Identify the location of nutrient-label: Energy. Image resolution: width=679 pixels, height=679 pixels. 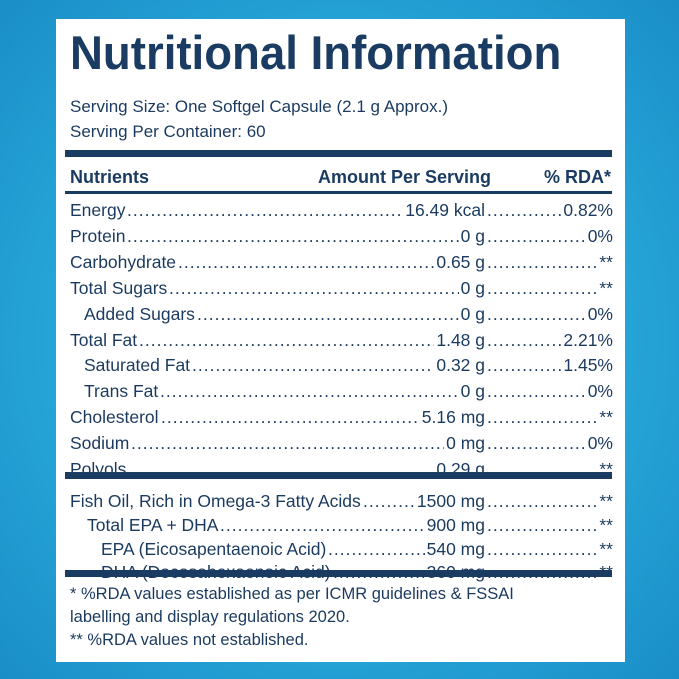
(98, 210).